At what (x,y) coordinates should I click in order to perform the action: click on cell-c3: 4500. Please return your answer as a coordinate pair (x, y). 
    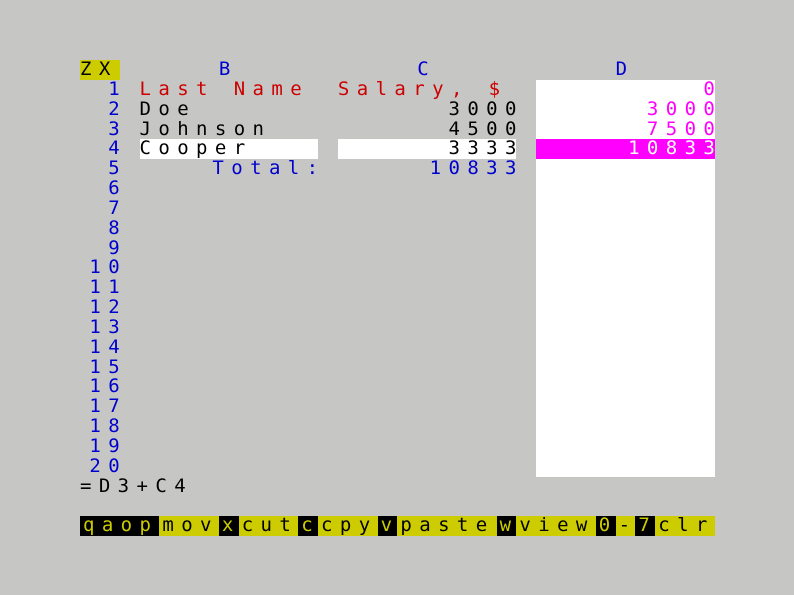
    Looking at the image, I should click on (486, 128).